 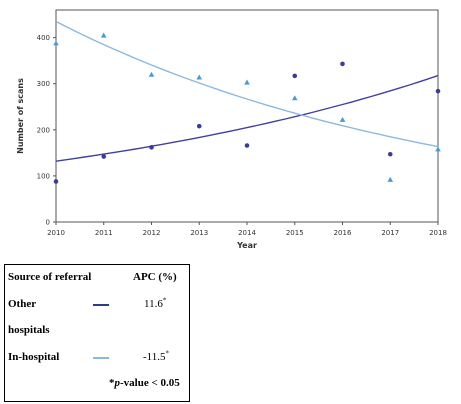 I want to click on x-tick-label: 2016, so click(x=343, y=233).